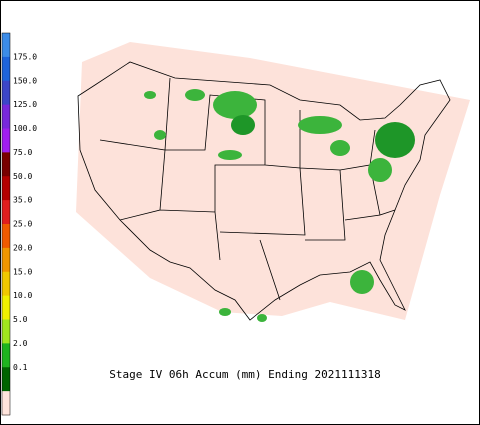  Describe the element at coordinates (25, 128) in the screenshot. I see `legend-label: 100.0` at that location.